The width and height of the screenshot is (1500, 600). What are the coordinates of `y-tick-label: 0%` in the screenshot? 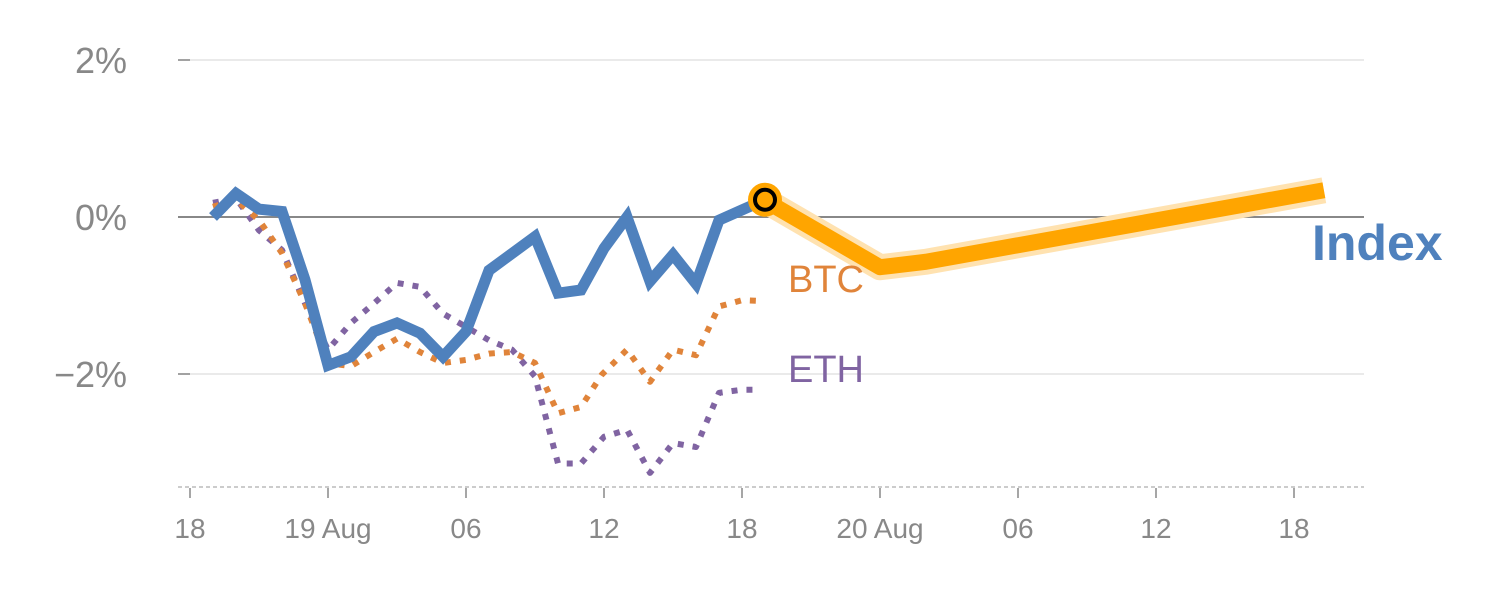 It's located at (101, 217).